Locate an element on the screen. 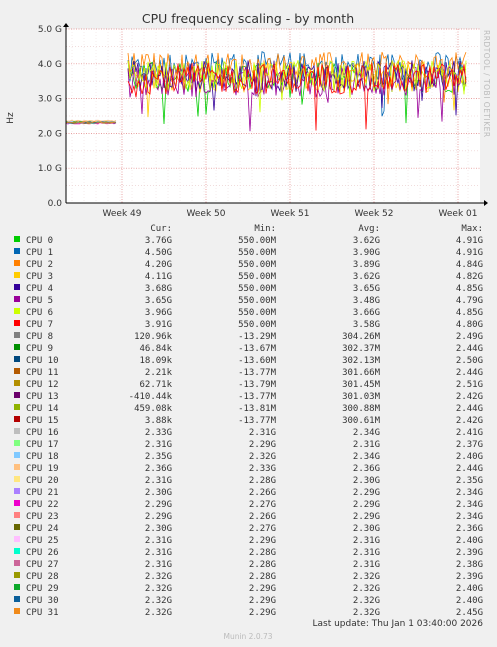 The width and height of the screenshot is (497, 647). legend-min-cpu-1: 550.00M is located at coordinates (257, 253).